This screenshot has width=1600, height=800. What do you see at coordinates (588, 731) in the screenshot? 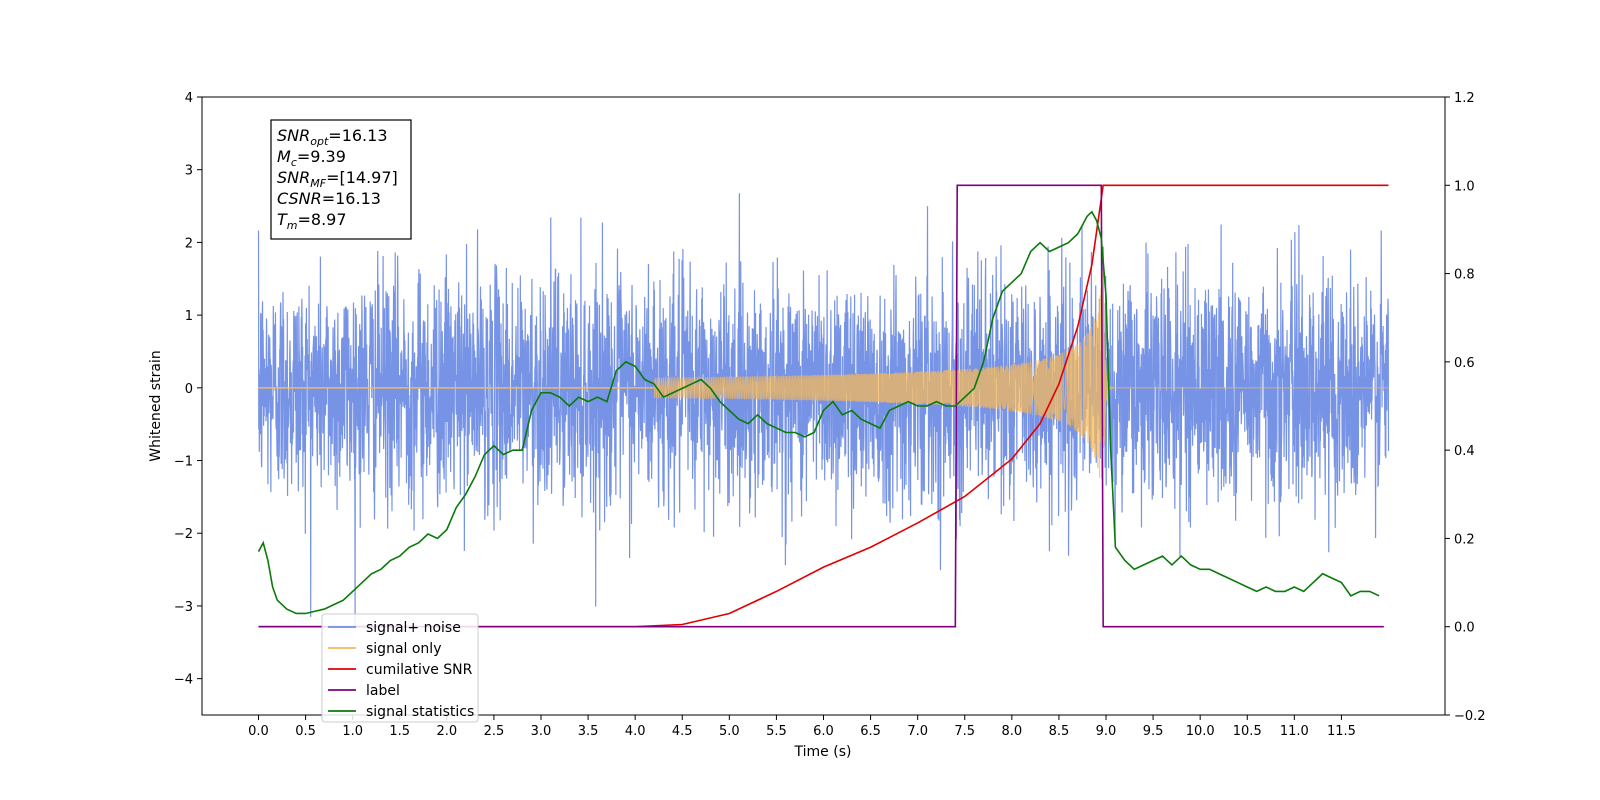
I see `x-tick-label: 3.5` at bounding box center [588, 731].